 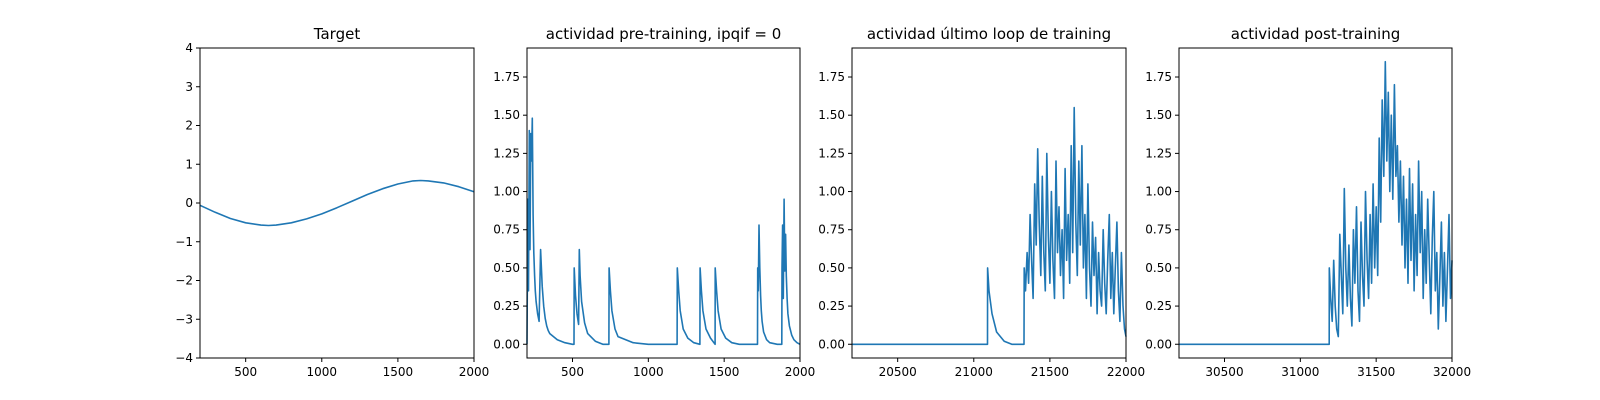 I want to click on y-tick-label: 2, so click(x=189, y=126).